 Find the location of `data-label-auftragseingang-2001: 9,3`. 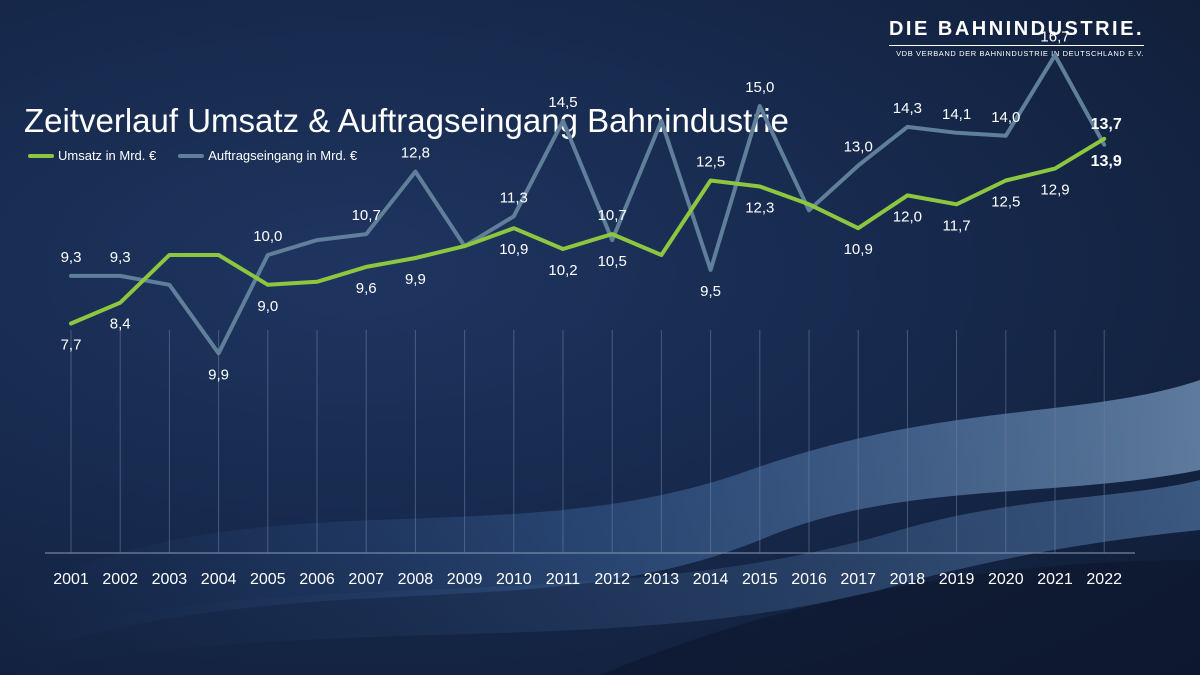

data-label-auftragseingang-2001: 9,3 is located at coordinates (71, 257).